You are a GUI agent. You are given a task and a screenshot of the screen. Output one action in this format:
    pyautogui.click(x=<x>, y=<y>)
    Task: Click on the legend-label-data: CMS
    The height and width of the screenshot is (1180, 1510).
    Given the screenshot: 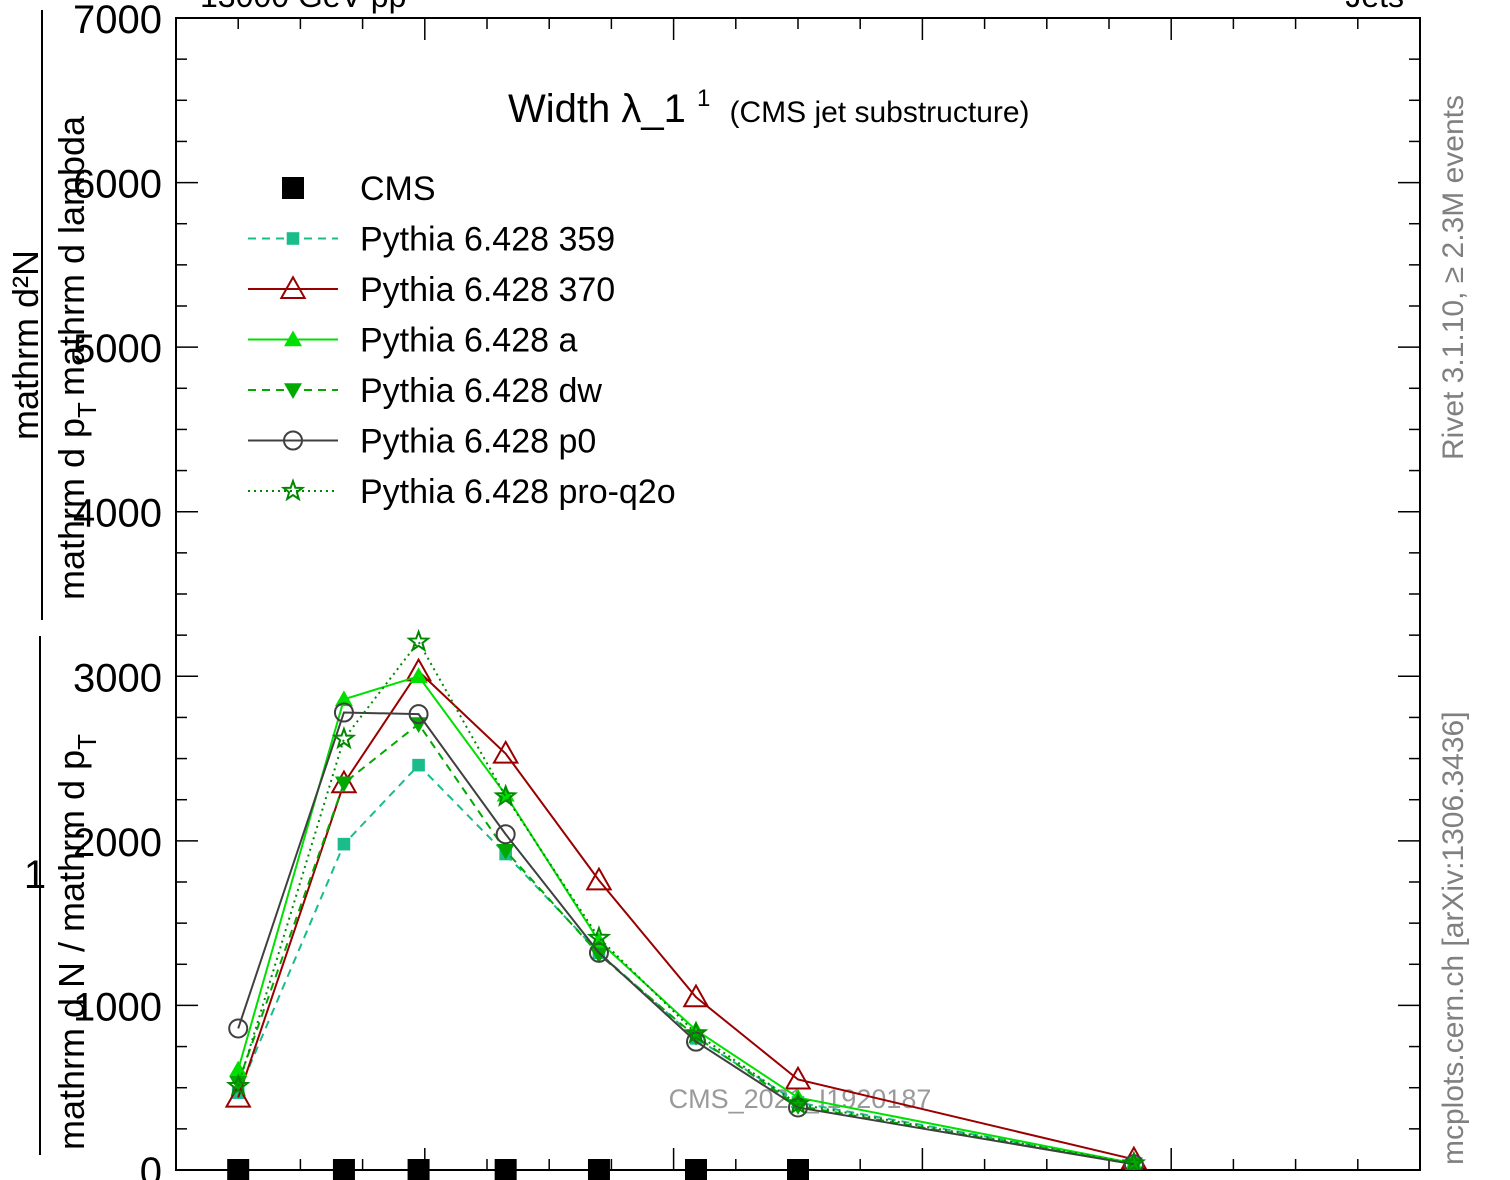 What is the action you would take?
    pyautogui.click(x=398, y=189)
    